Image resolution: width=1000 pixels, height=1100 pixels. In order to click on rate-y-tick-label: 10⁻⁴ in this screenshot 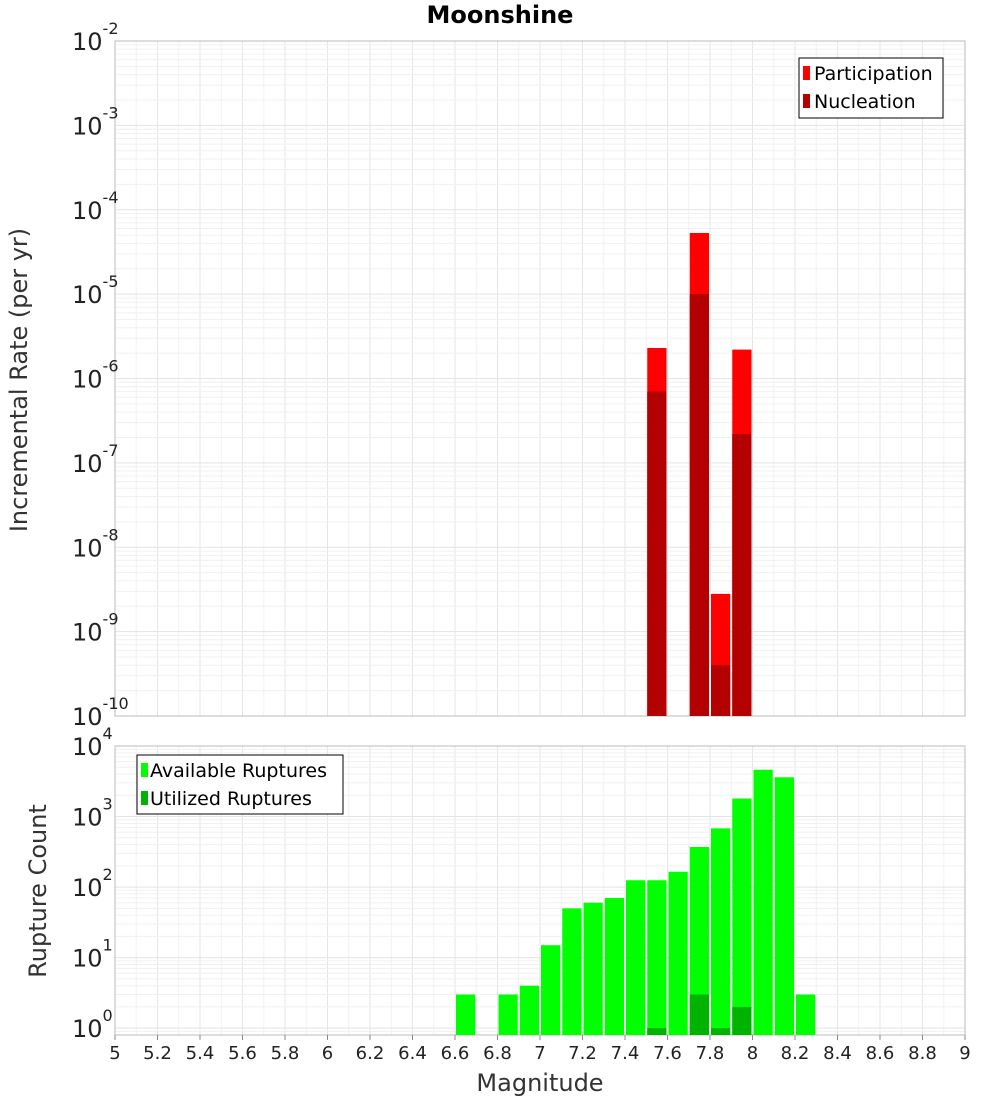, I will do `click(95, 206)`.